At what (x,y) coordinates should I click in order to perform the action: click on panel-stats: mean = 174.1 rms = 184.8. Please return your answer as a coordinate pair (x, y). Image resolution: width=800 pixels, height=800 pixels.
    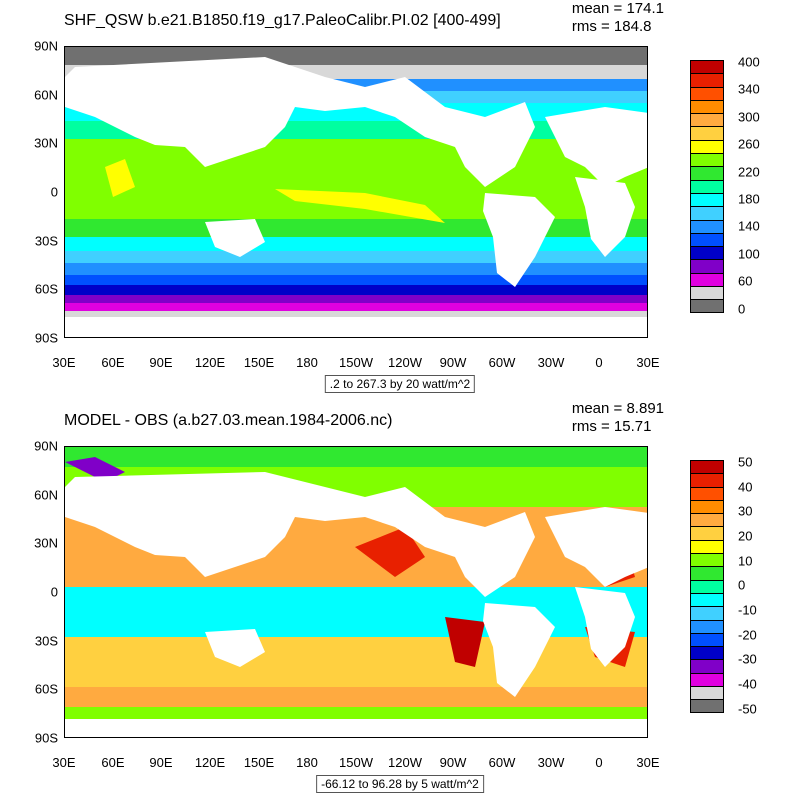
    Looking at the image, I should click on (618, 18).